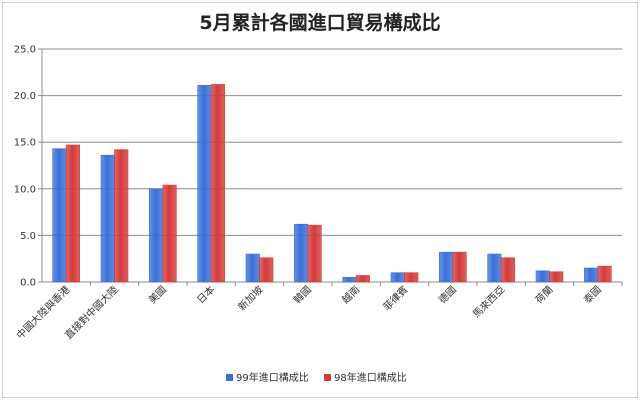 This screenshot has height=400, width=640. Describe the element at coordinates (25, 96) in the screenshot. I see `y-tick-label: 20.0` at that location.